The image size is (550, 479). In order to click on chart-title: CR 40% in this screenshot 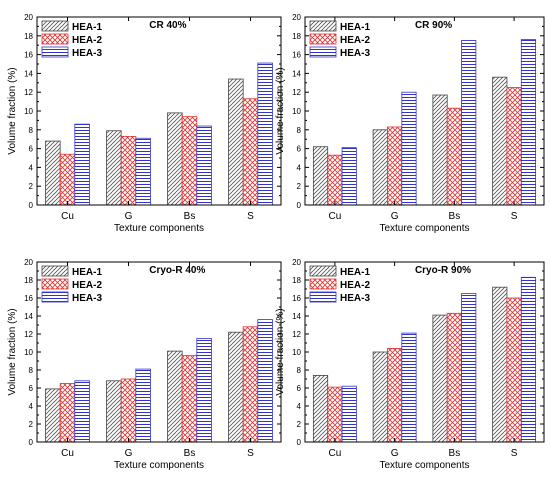, I will do `click(167, 25)`.